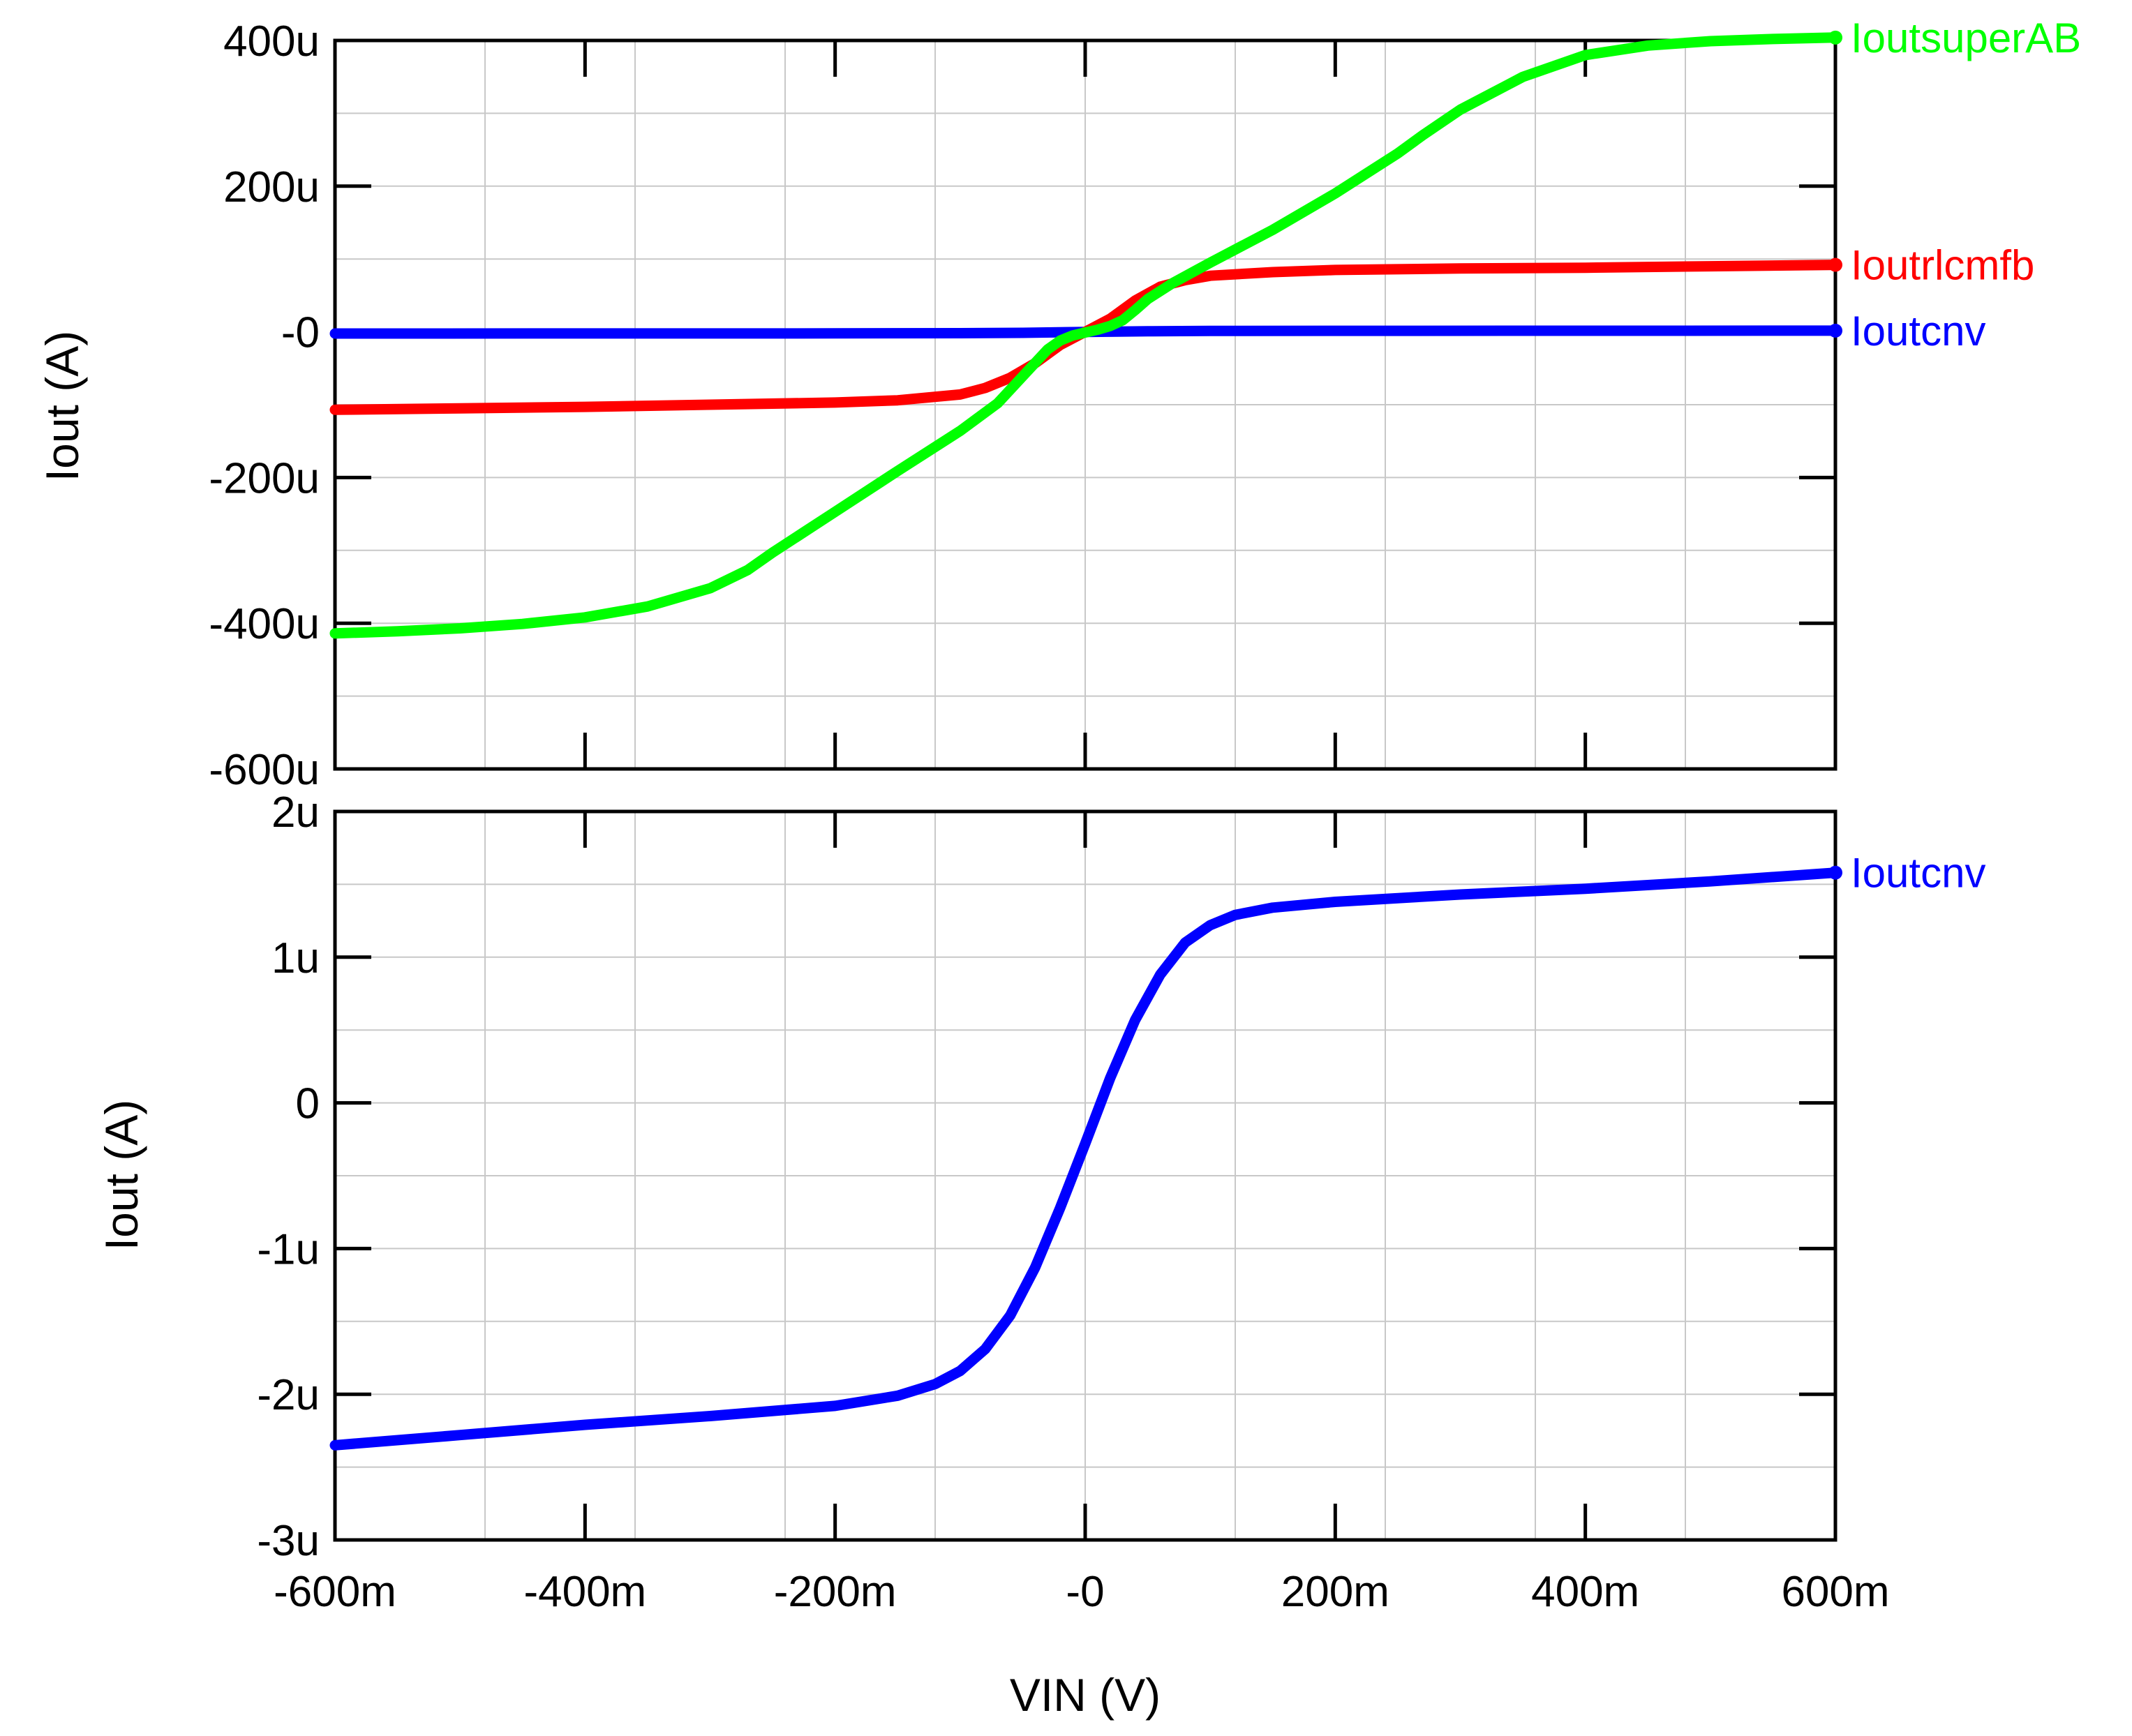 This screenshot has height=1736, width=2132. Describe the element at coordinates (1835, 264) in the screenshot. I see `top-series-ioutrlcmfb-end-dot` at that location.